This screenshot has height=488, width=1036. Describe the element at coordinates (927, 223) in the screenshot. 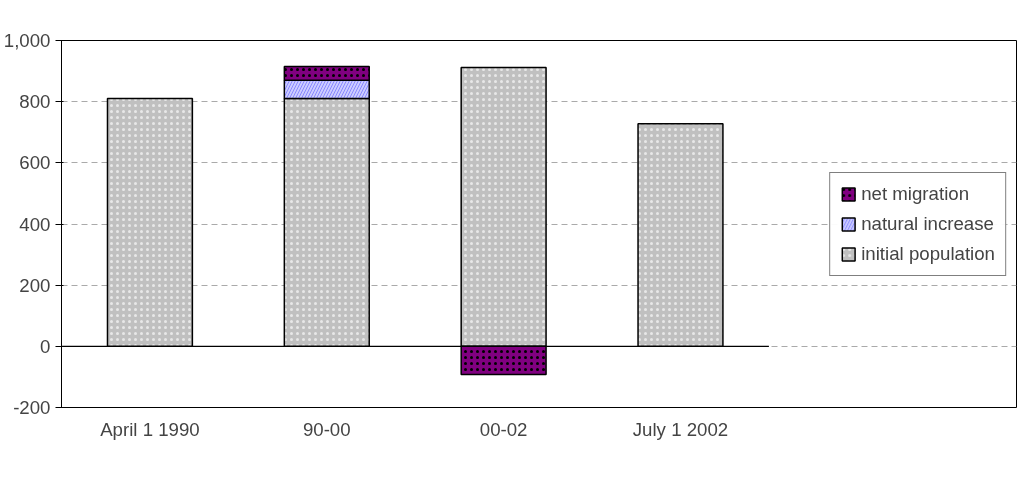

I see `legend-label: natural increase` at that location.